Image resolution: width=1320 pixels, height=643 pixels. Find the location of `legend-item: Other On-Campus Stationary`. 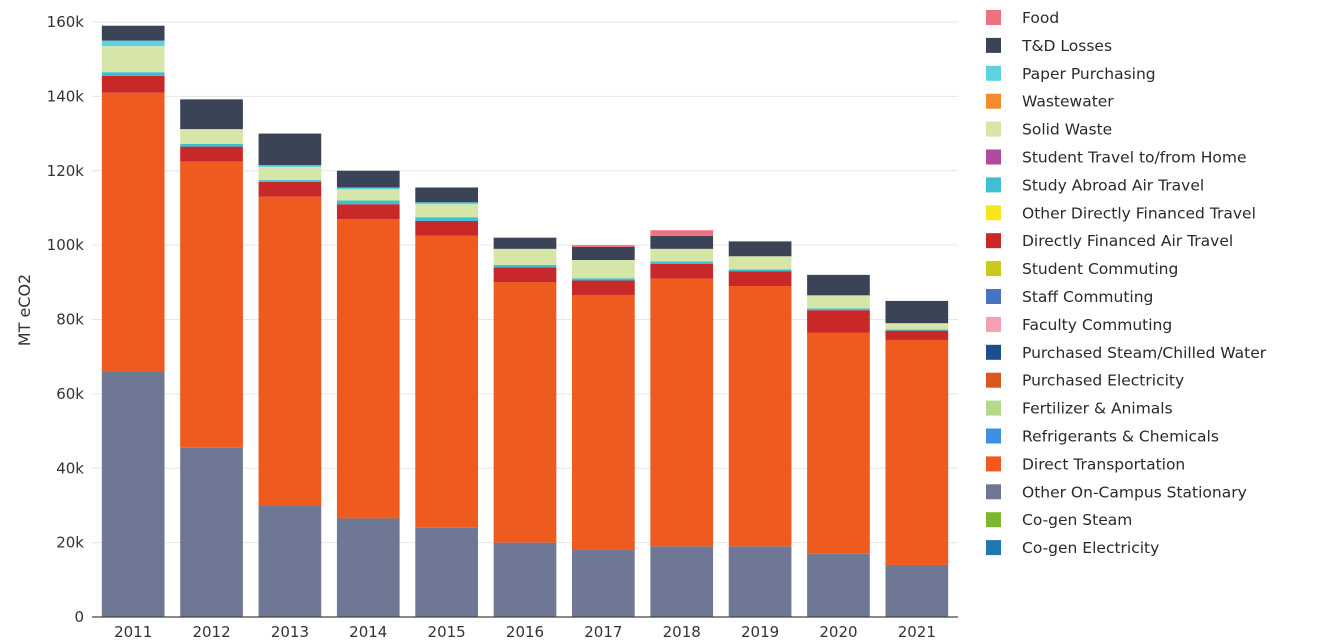

legend-item: Other On-Campus Stationary is located at coordinates (1116, 492).